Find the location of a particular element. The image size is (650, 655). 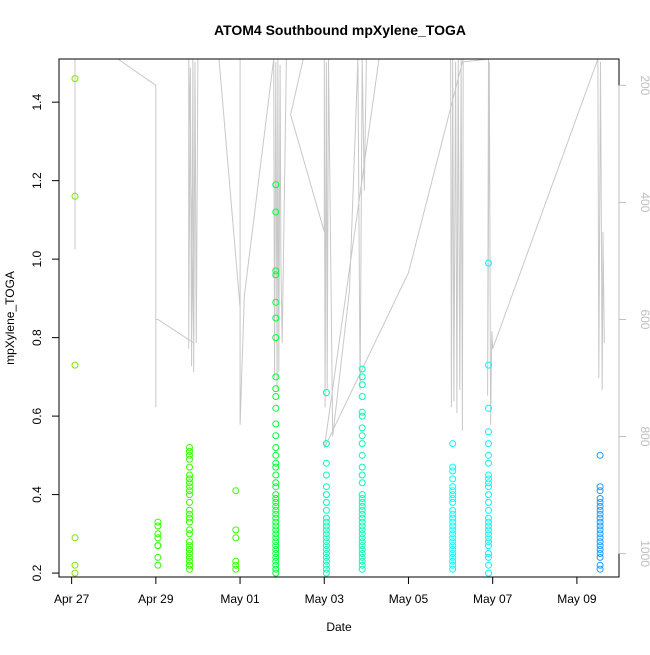

x-tick-label: May 09 is located at coordinates (577, 599).